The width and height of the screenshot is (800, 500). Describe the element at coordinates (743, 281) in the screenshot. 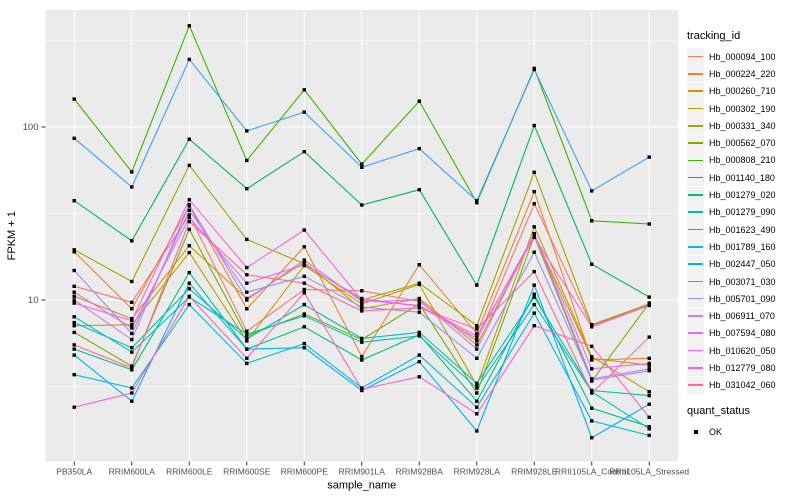

I see `legend-item: Hb_003071_030` at that location.